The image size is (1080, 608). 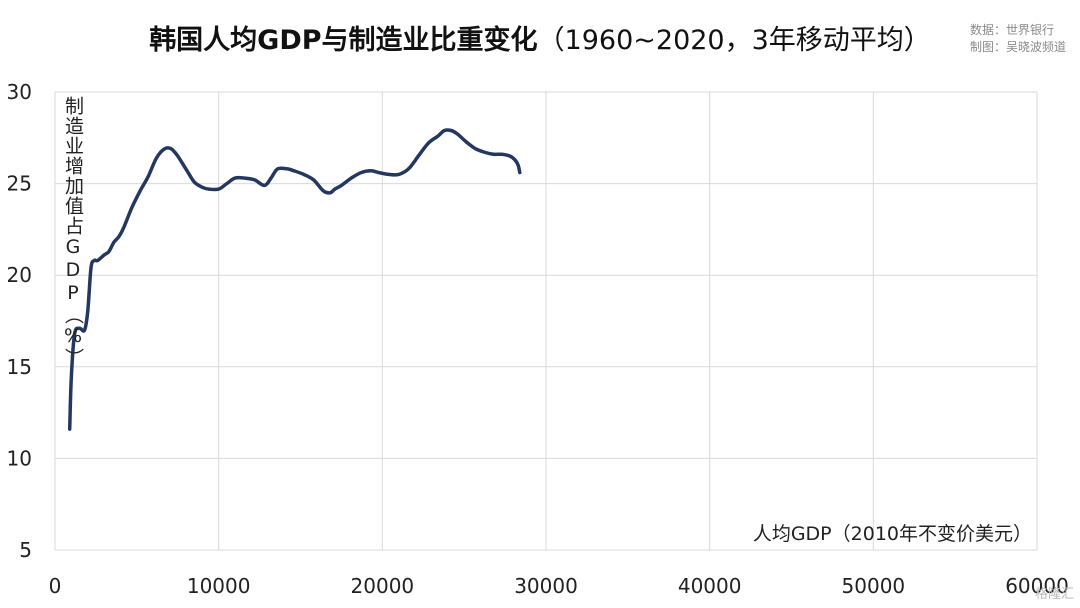 I want to click on x-tick-label: 10000, so click(x=219, y=586).